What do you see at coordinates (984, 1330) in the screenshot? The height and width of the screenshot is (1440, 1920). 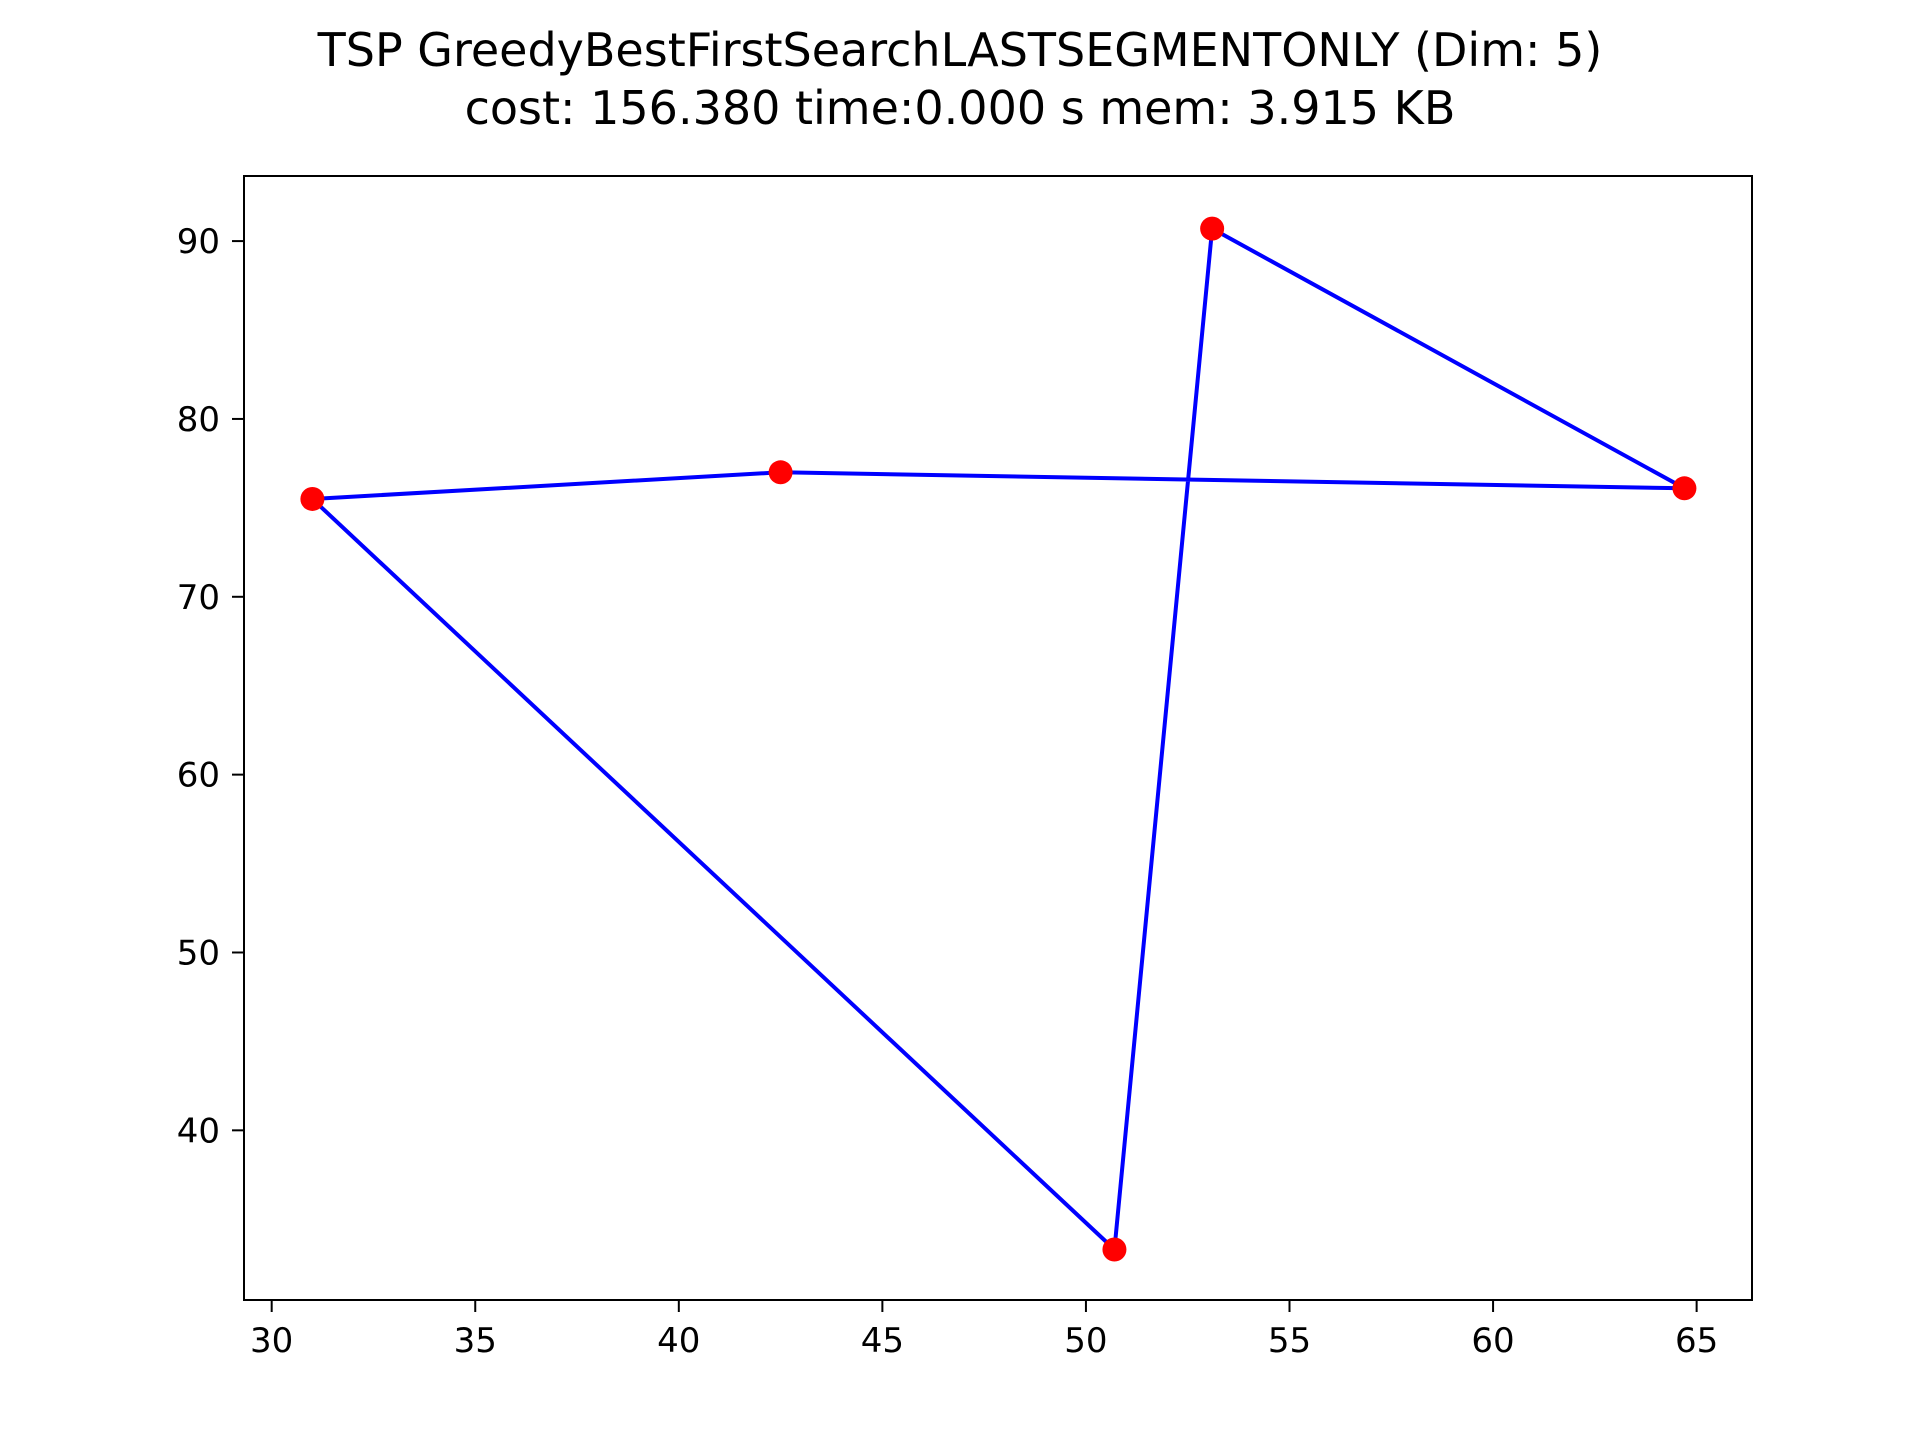 I see `x-axis-ticks: 30 35 40 45 50 55 60 65` at bounding box center [984, 1330].